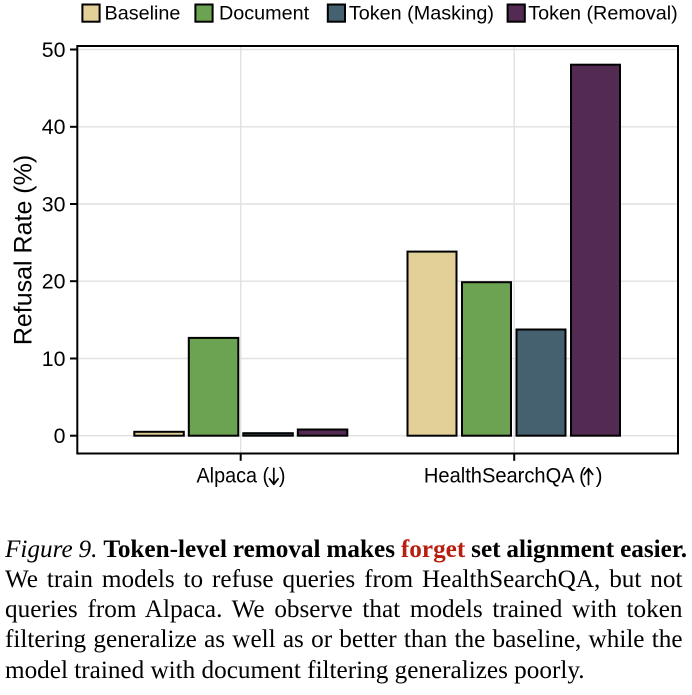 The width and height of the screenshot is (692, 695). What do you see at coordinates (241, 475) in the screenshot?
I see `svg-text: Alpaca ( )` at bounding box center [241, 475].